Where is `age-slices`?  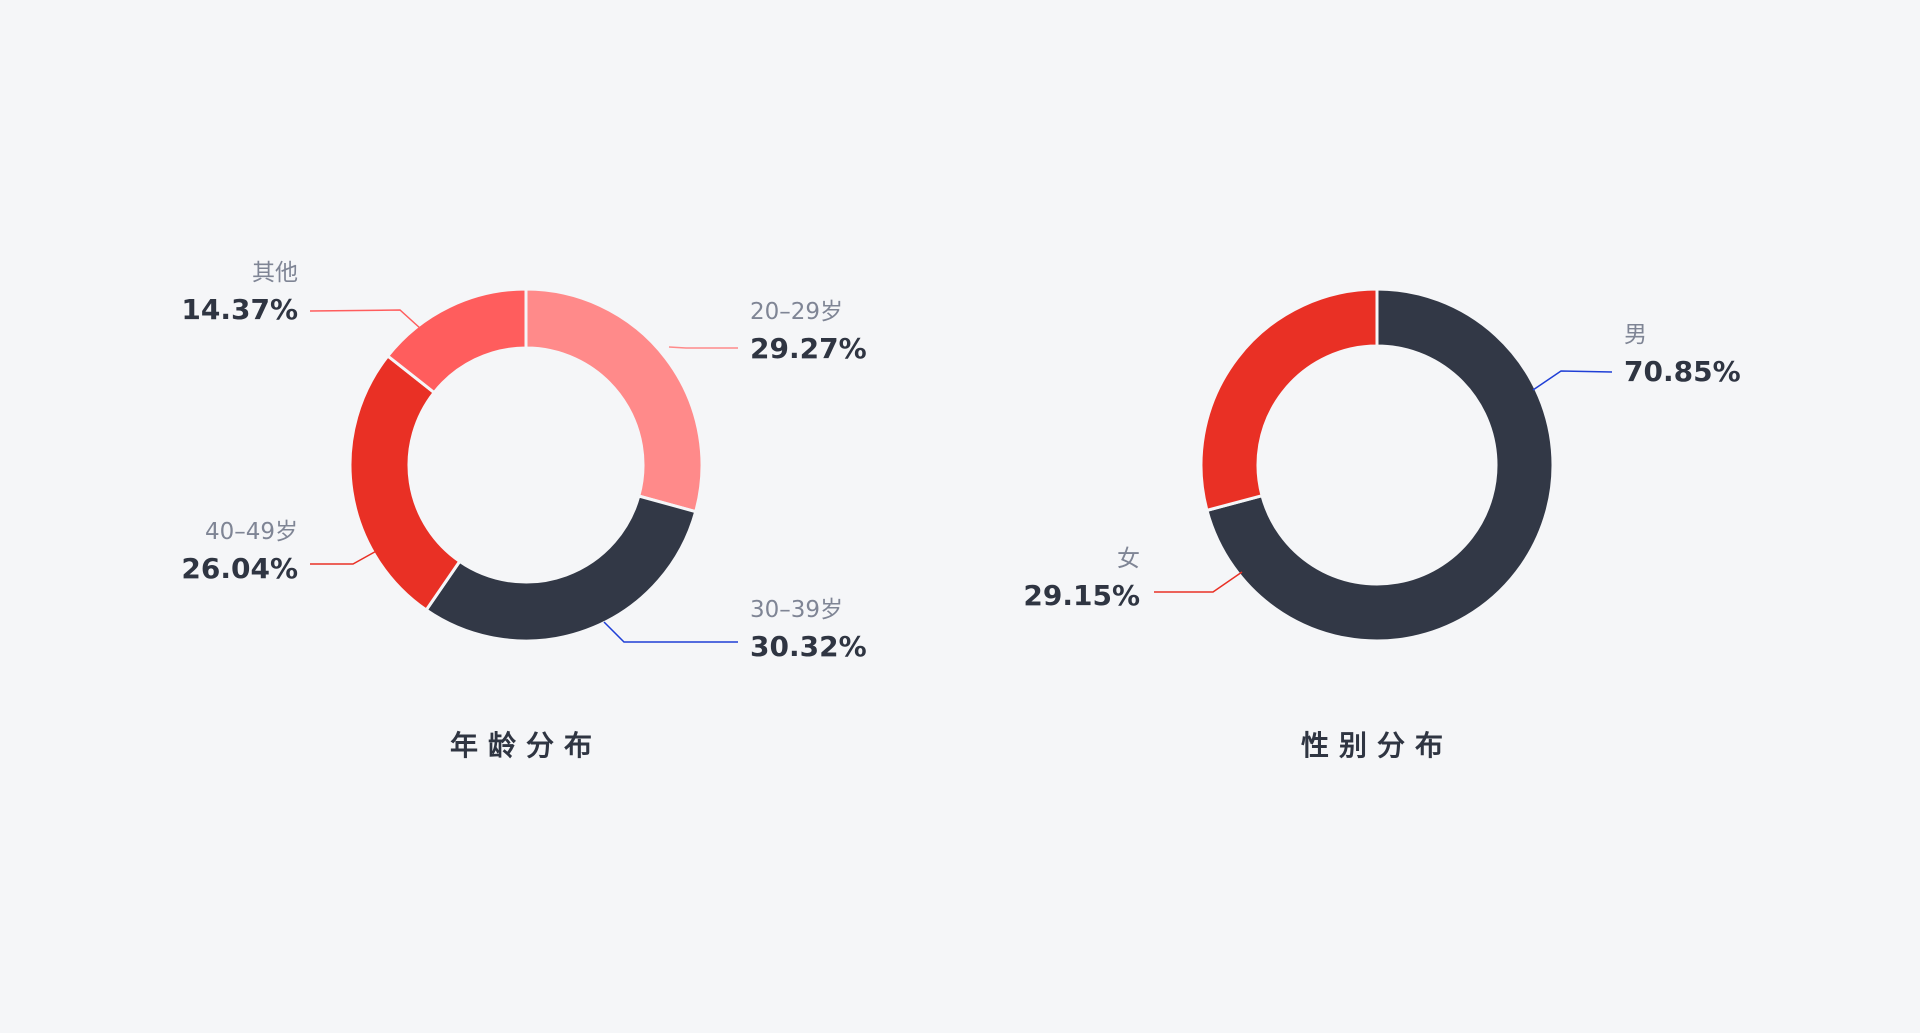 age-slices is located at coordinates (526, 465).